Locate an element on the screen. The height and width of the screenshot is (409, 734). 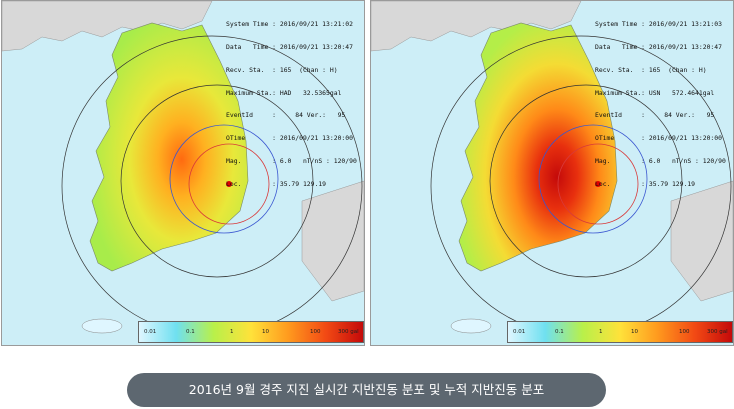
info-line: System Time : 2016/09/21 13:21:03 is located at coordinates (658, 24).